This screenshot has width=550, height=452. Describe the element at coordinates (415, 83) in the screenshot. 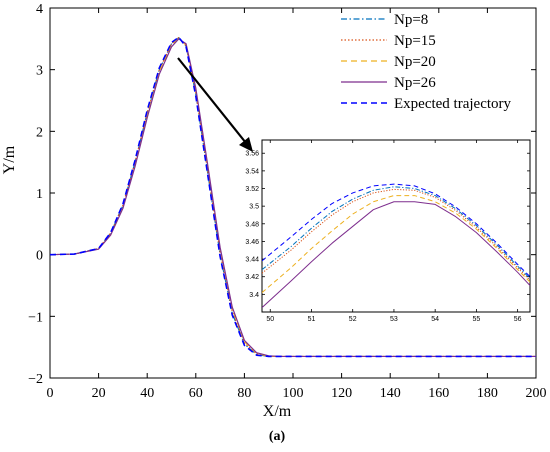

I see `legend-label-np-26: Np=26` at that location.